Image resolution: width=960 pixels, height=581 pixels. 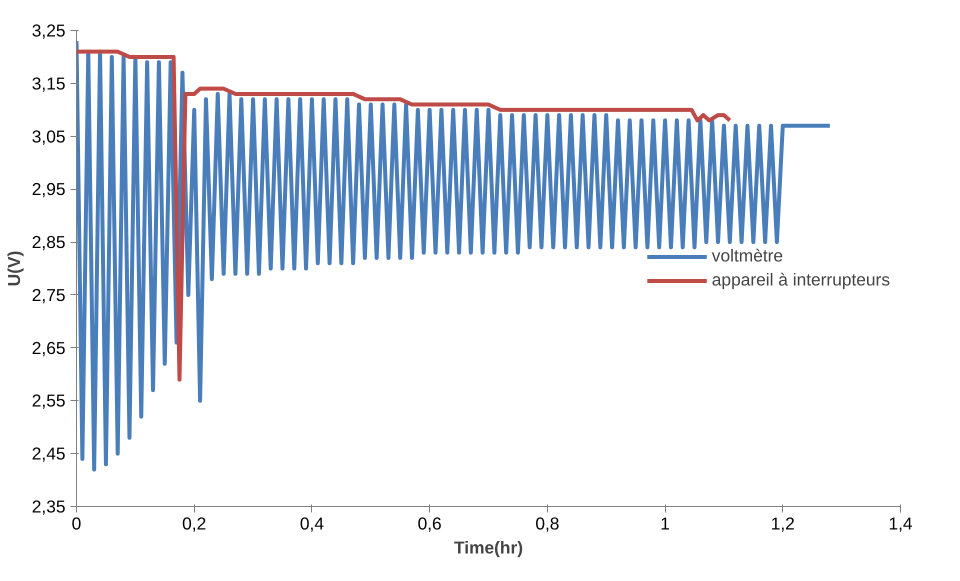 What do you see at coordinates (748, 256) in the screenshot?
I see `legend-label: voltmètre` at bounding box center [748, 256].